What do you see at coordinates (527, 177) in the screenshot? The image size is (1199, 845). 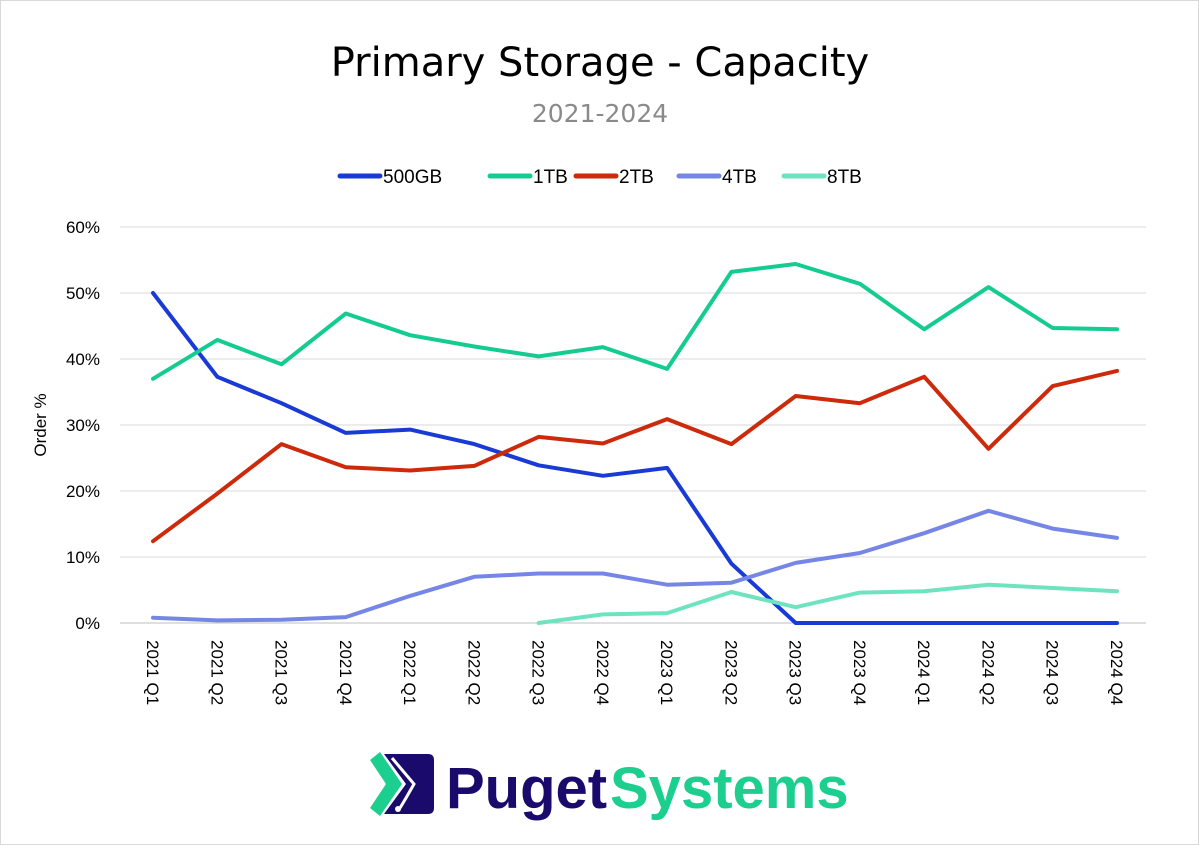 I see `legend-item-1tb: 1TB` at bounding box center [527, 177].